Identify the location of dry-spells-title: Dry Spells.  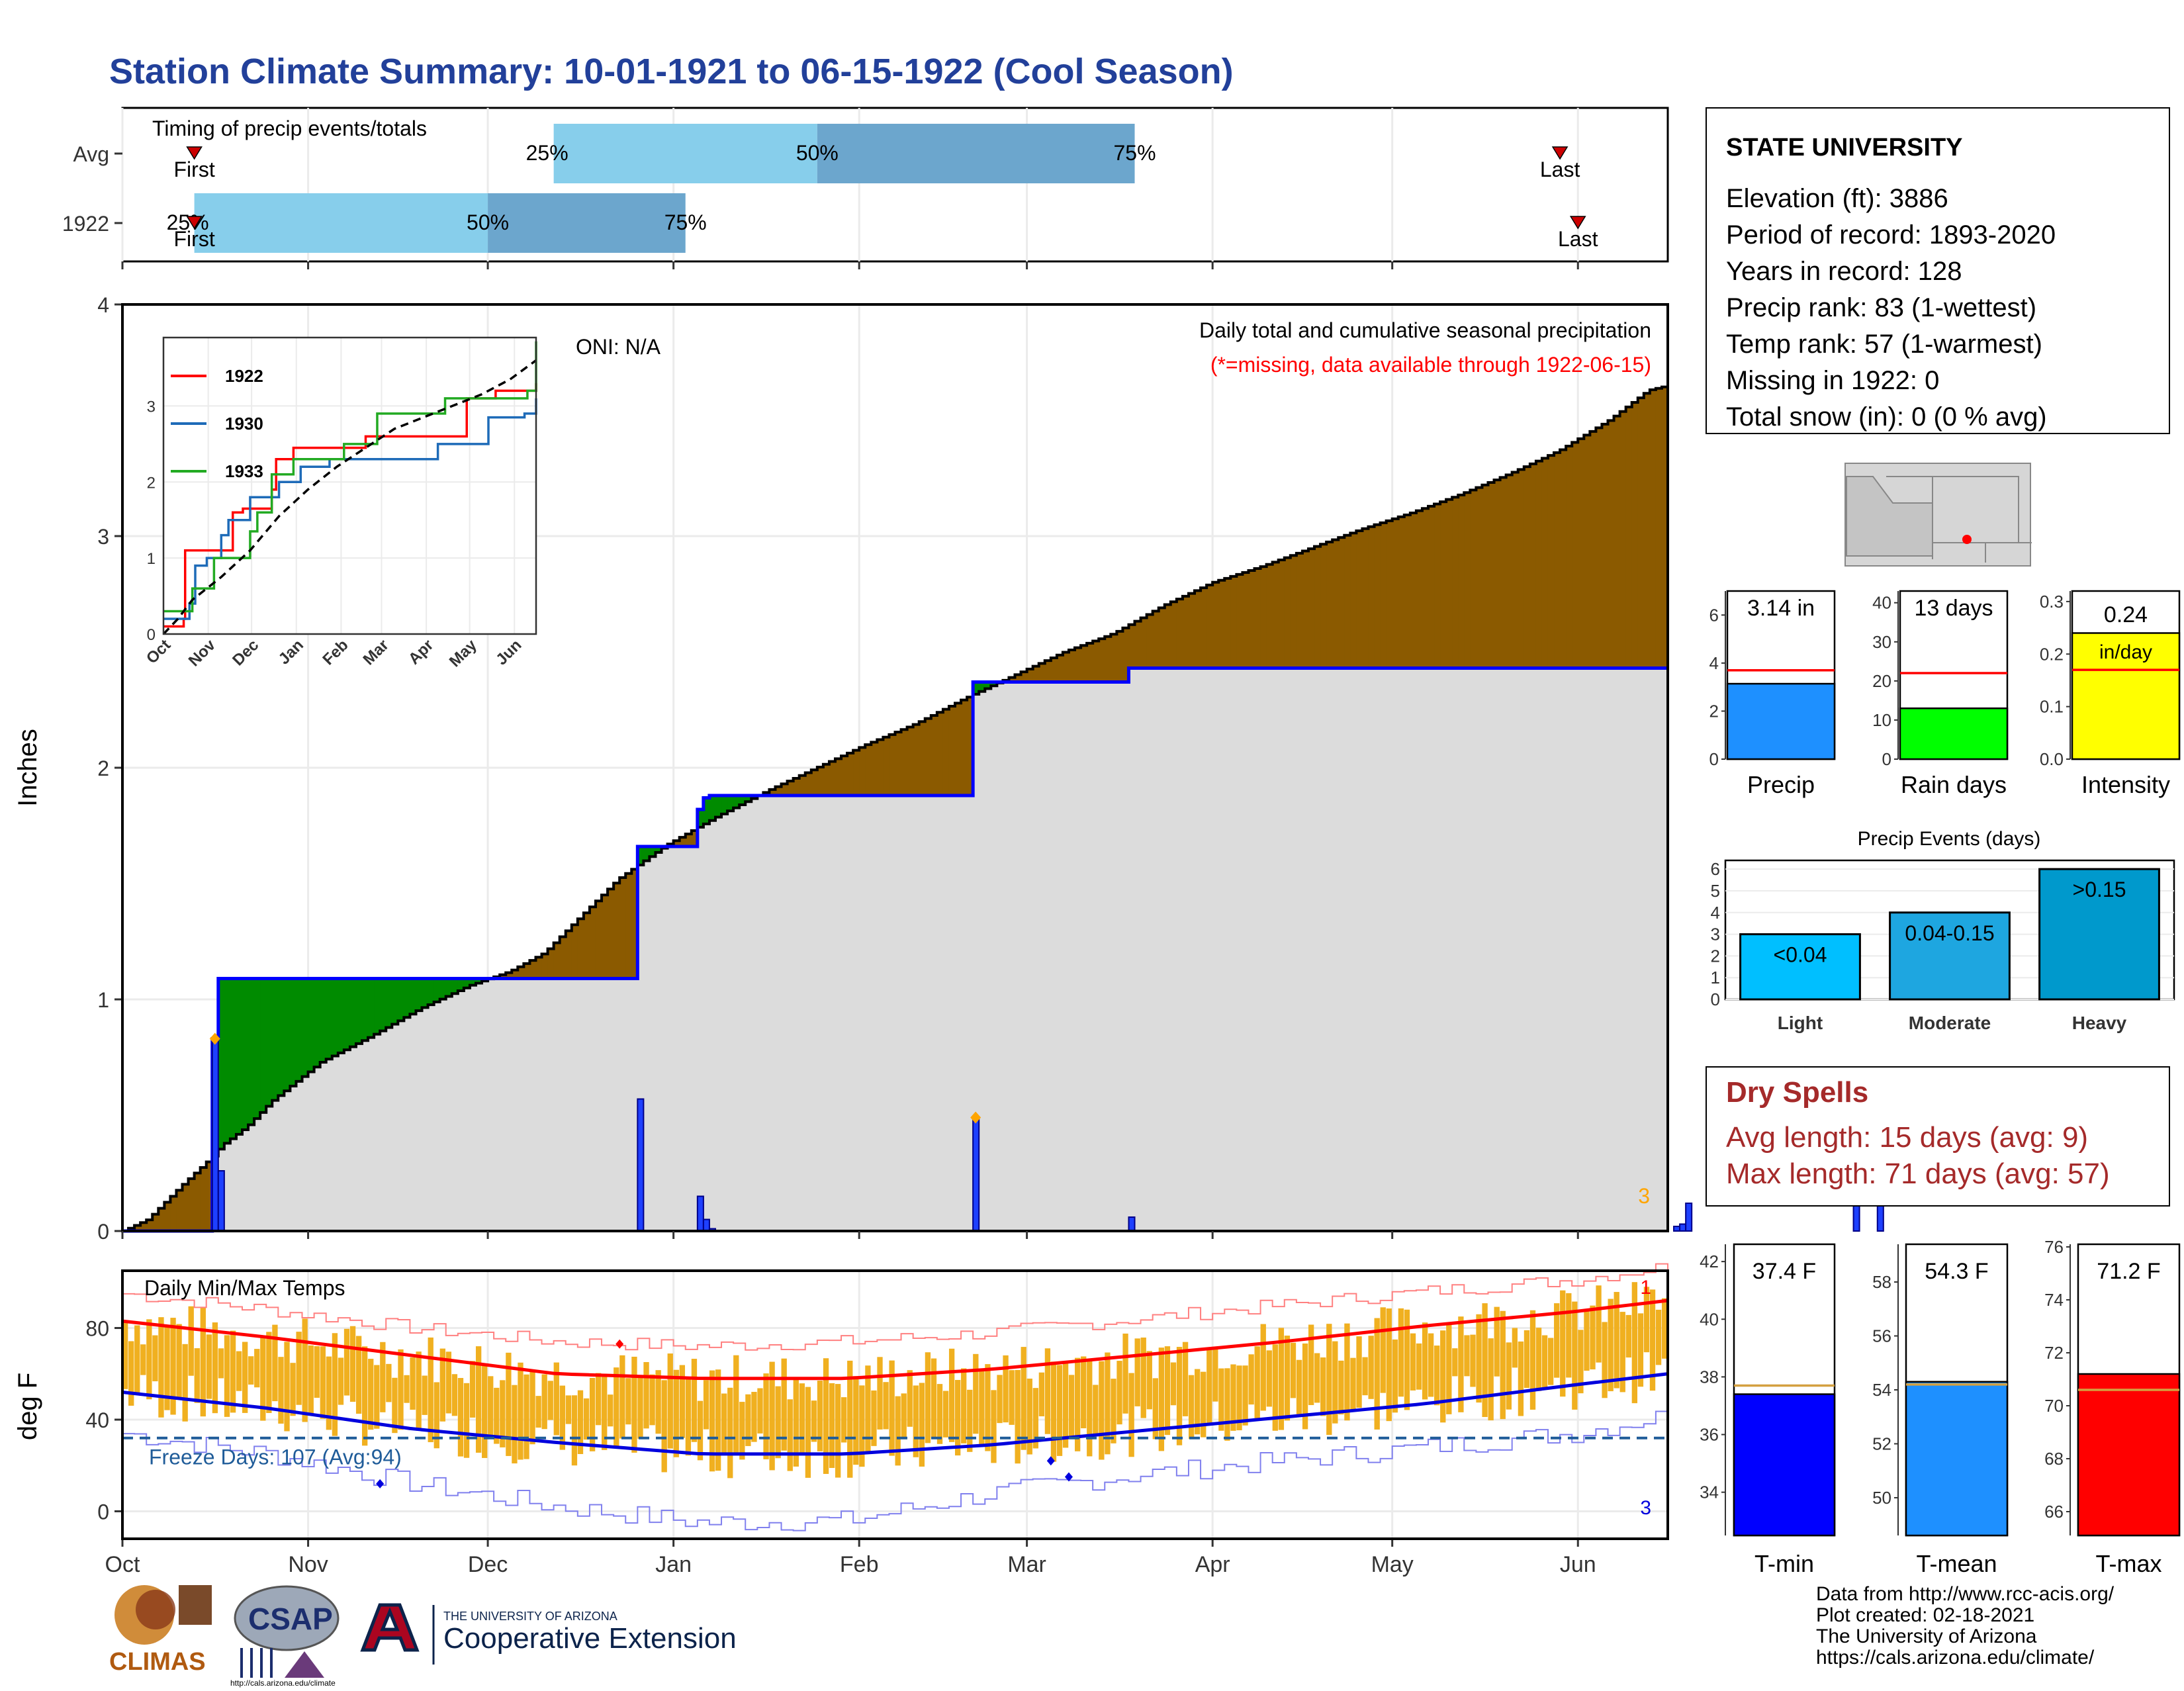
(1797, 1092).